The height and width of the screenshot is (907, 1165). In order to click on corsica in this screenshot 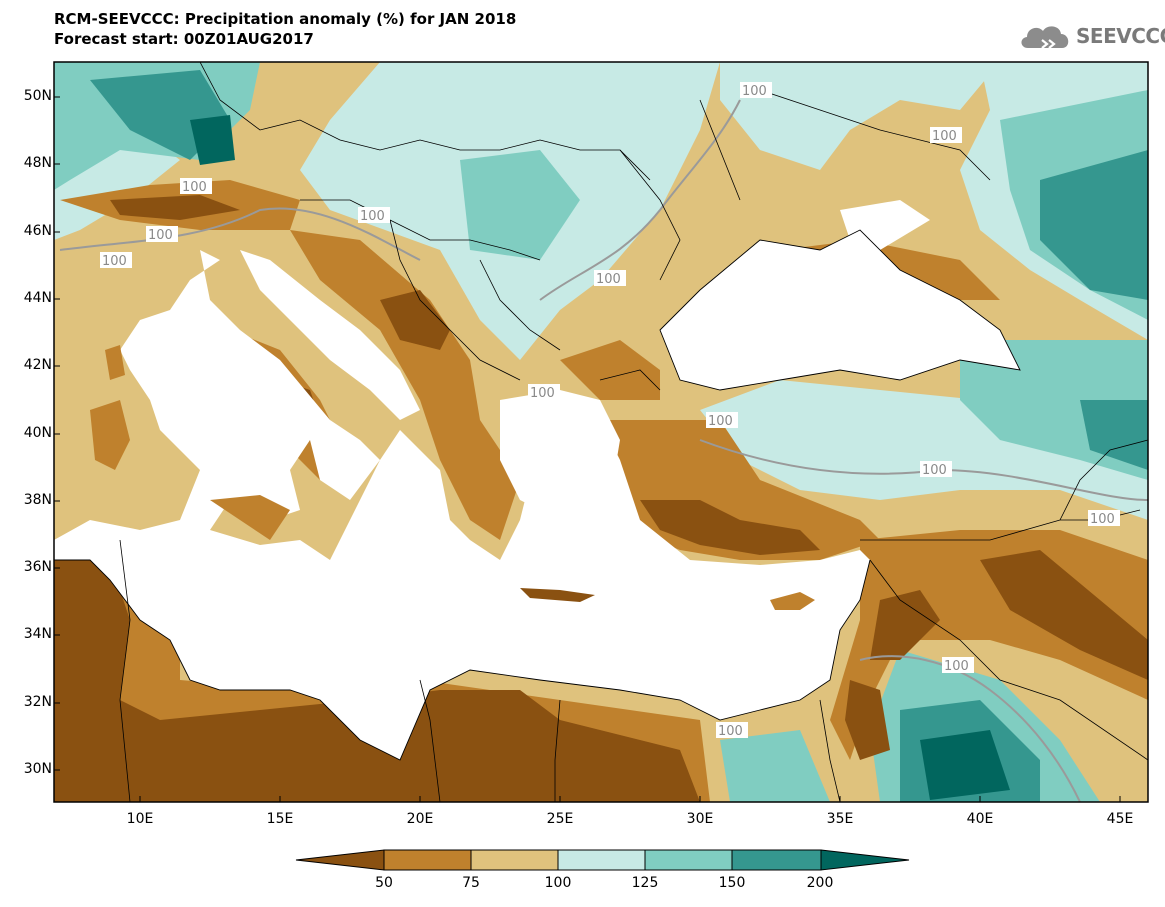, I will do `click(115, 362)`.